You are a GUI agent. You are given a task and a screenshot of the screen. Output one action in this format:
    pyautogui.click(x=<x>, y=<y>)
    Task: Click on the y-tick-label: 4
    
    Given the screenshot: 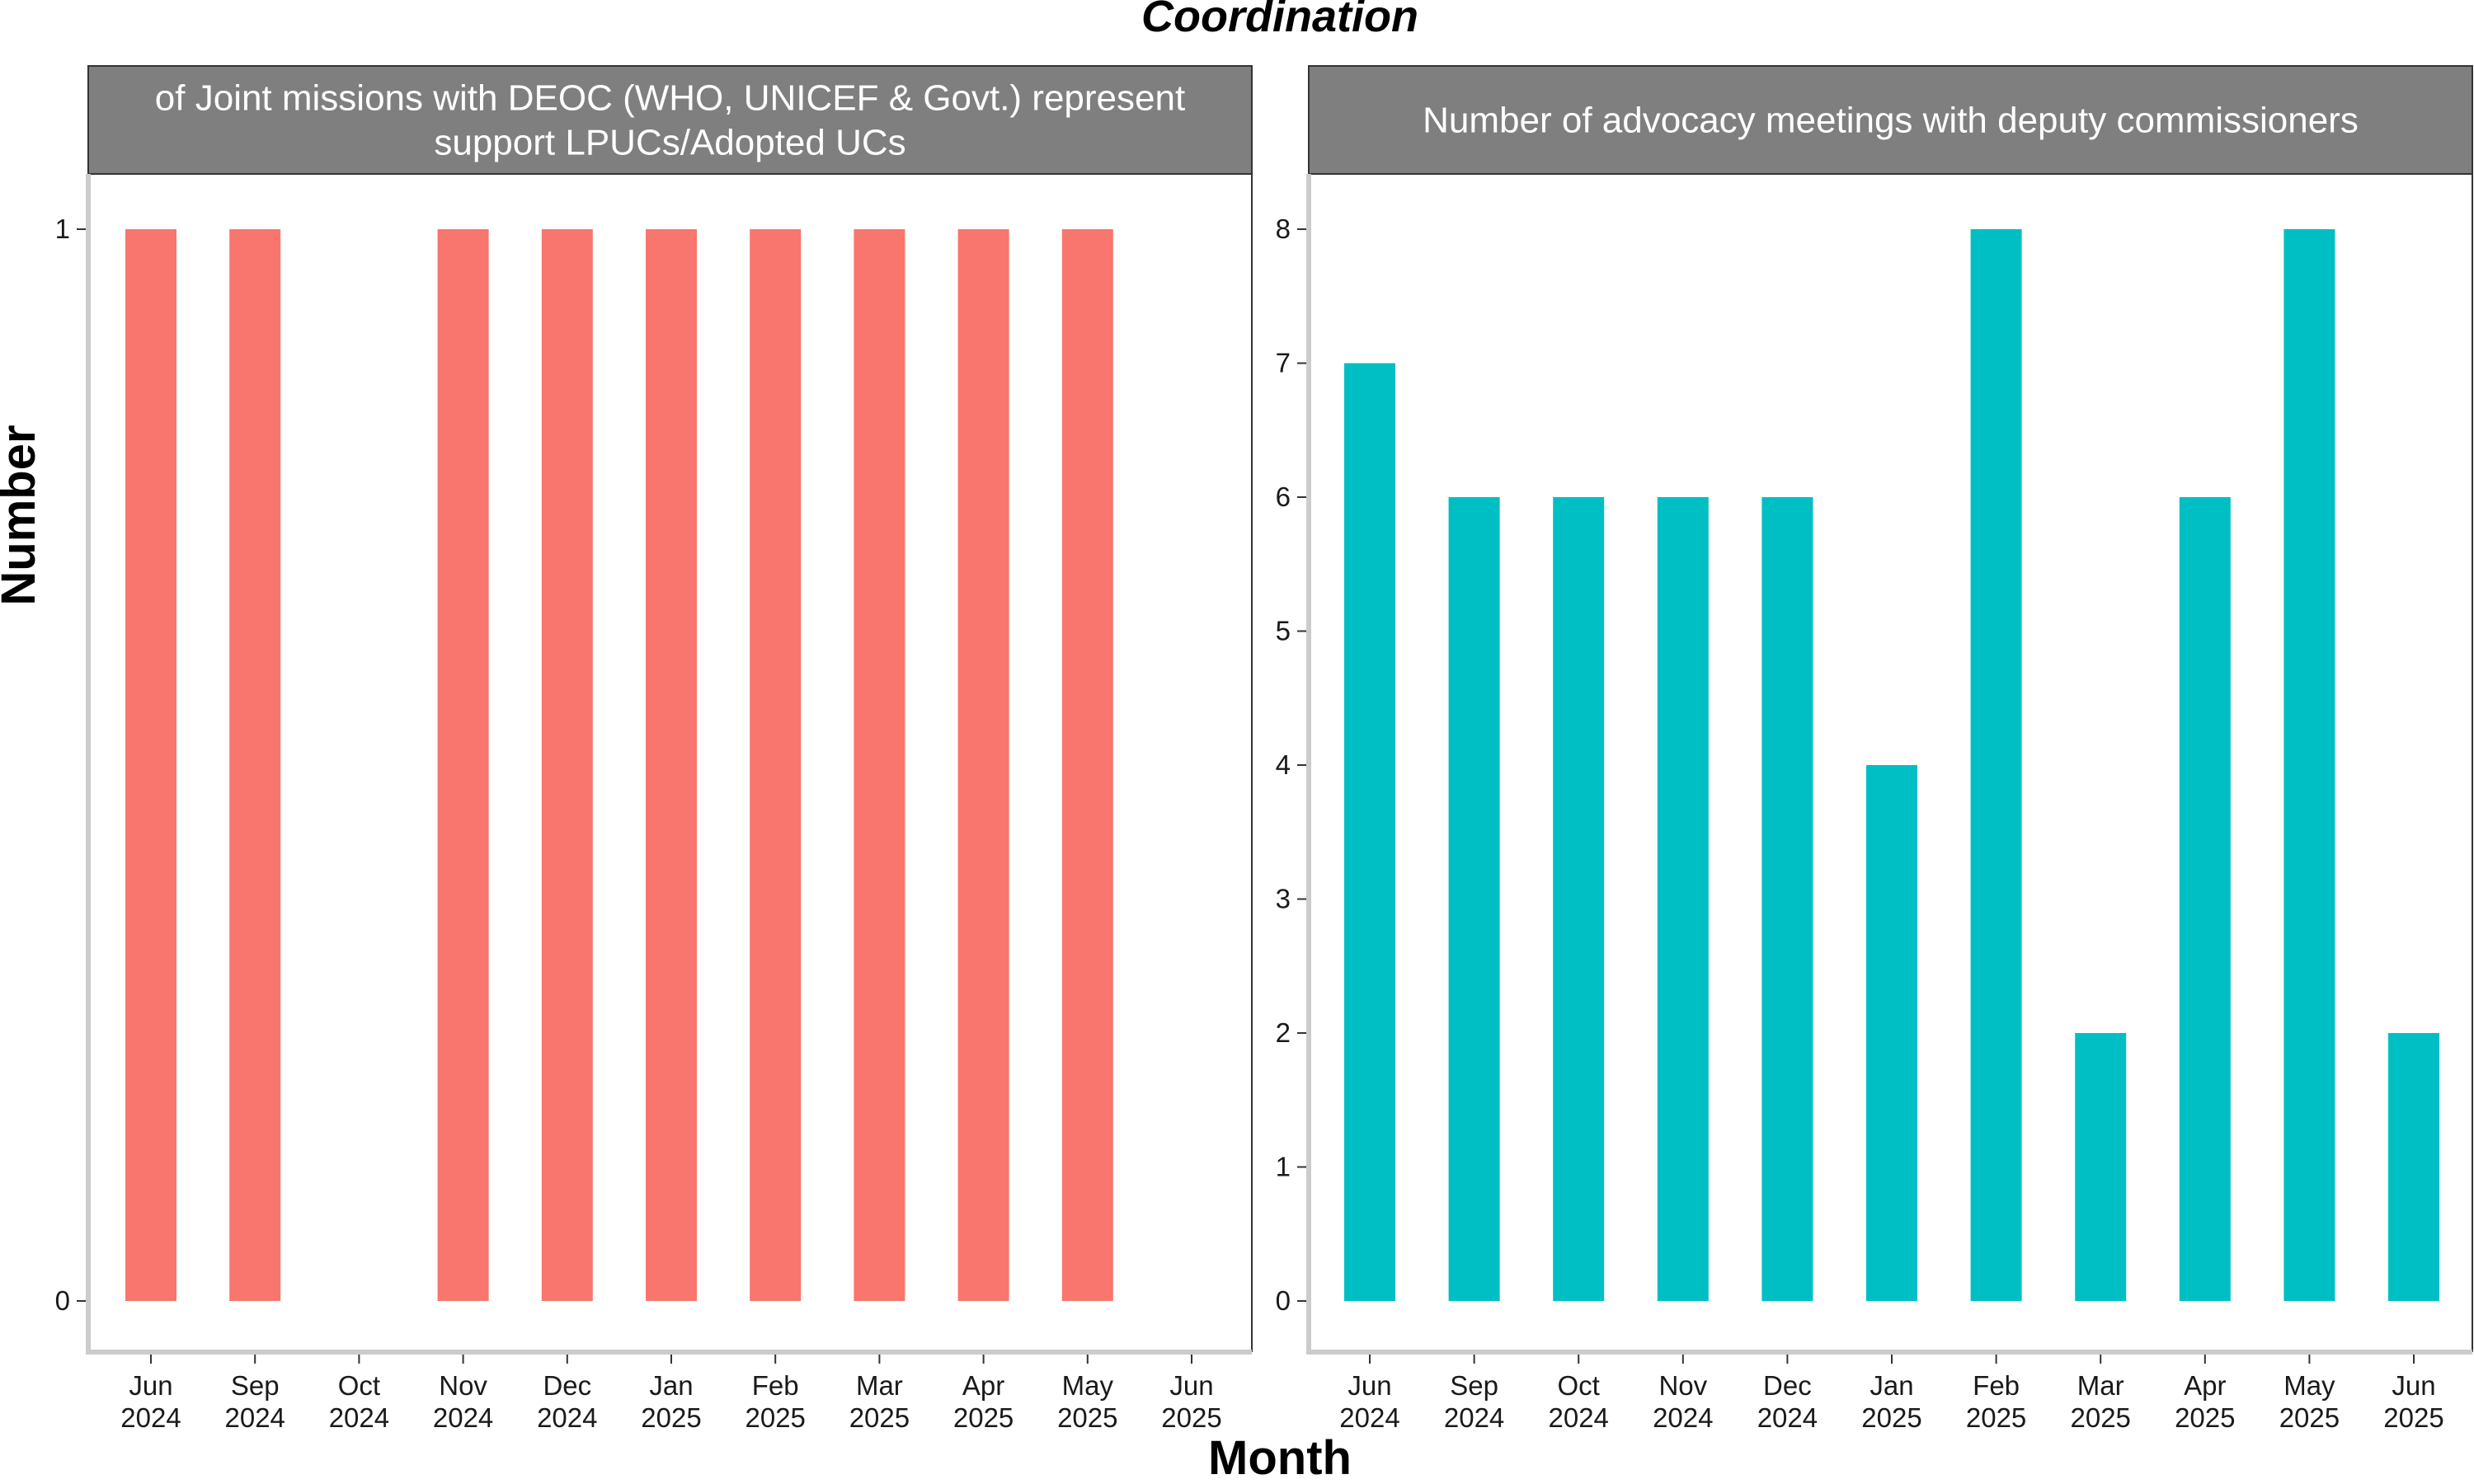 What is the action you would take?
    pyautogui.click(x=1283, y=764)
    